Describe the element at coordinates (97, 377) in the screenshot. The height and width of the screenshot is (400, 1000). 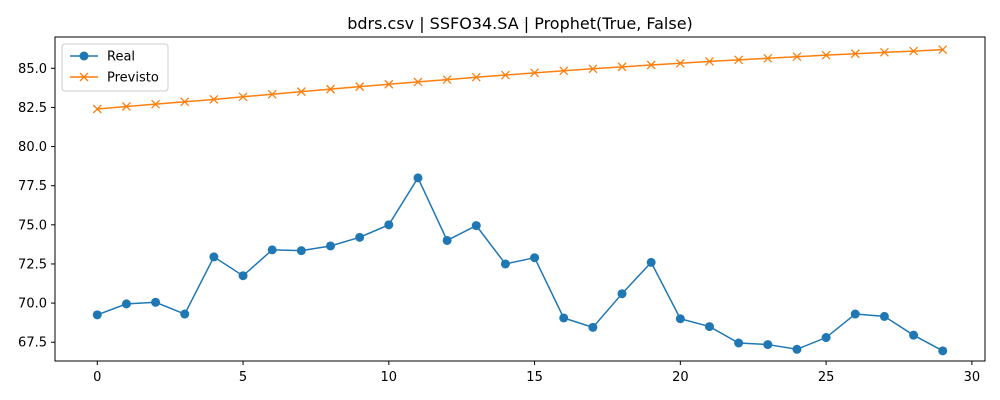
I see `x-tick-label: 0` at that location.